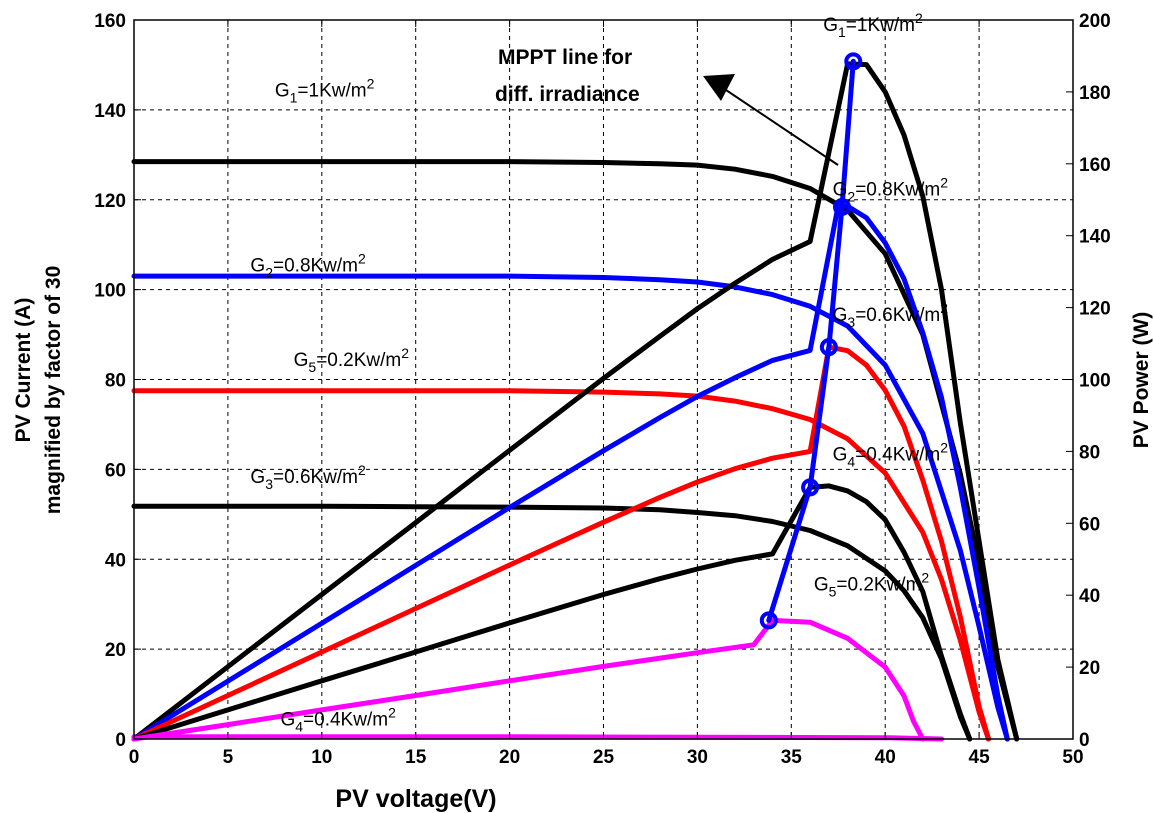 This screenshot has height=813, width=1153. Describe the element at coordinates (1089, 596) in the screenshot. I see `y-right-tick-label: 40` at that location.